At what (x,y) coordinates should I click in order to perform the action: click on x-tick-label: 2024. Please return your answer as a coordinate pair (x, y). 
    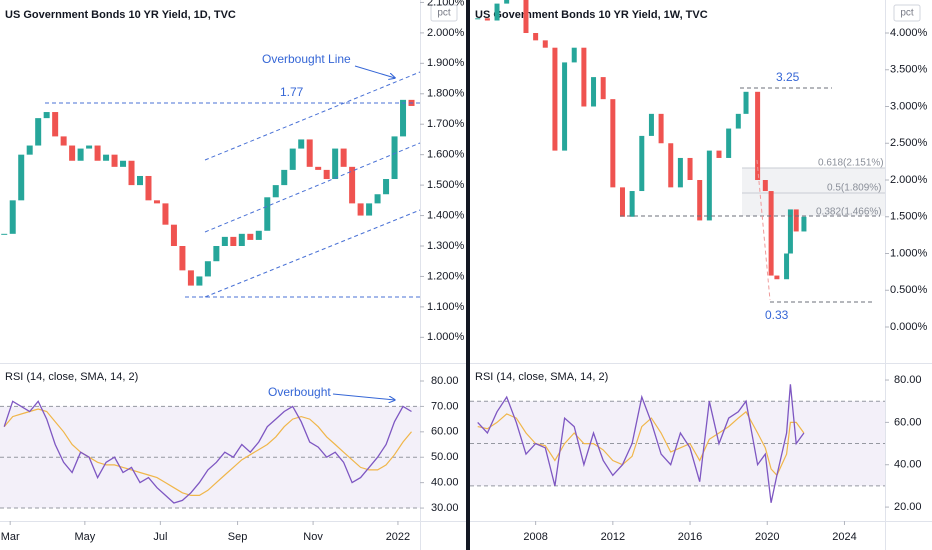
    Looking at the image, I should click on (844, 537).